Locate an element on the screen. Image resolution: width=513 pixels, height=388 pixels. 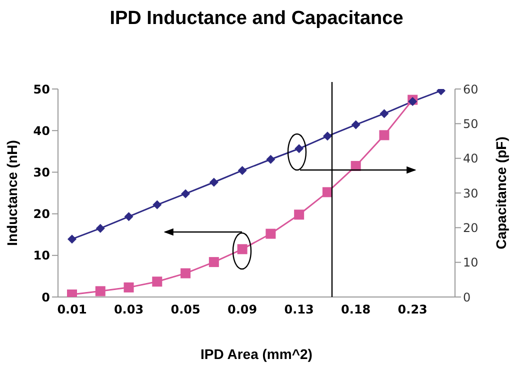
y-tick-label: 0 is located at coordinates (46, 297).